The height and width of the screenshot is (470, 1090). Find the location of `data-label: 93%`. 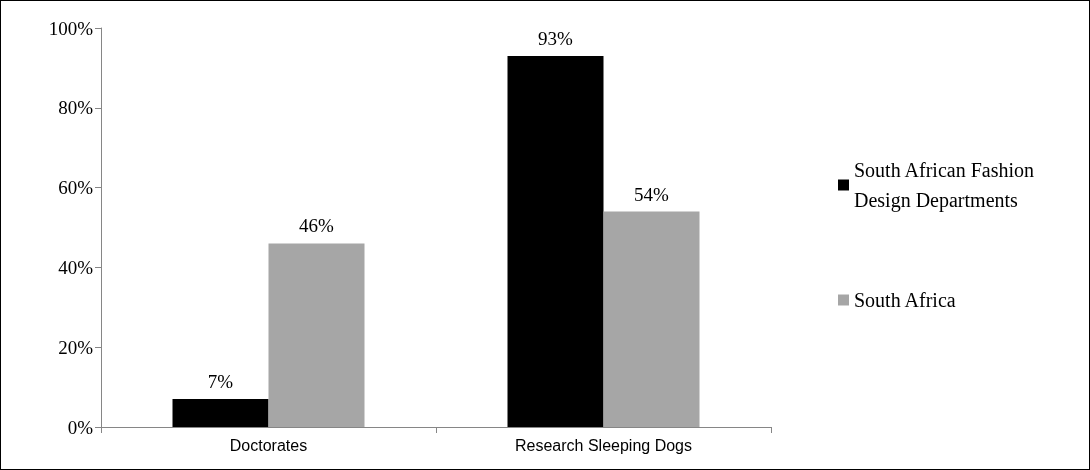

data-label: 93% is located at coordinates (556, 38).